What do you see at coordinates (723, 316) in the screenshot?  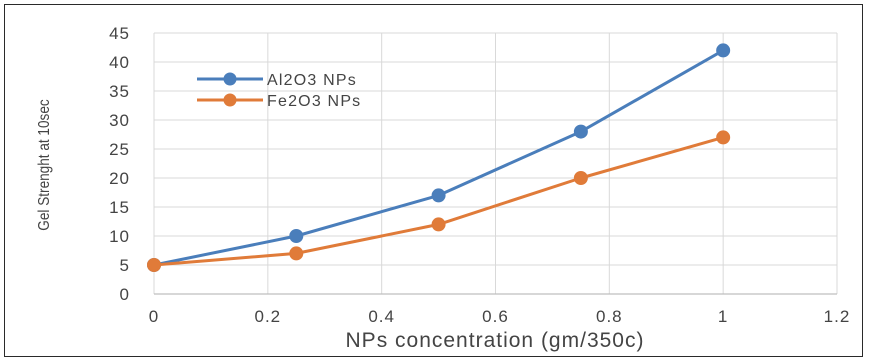 I see `x-tick-label: 1` at bounding box center [723, 316].